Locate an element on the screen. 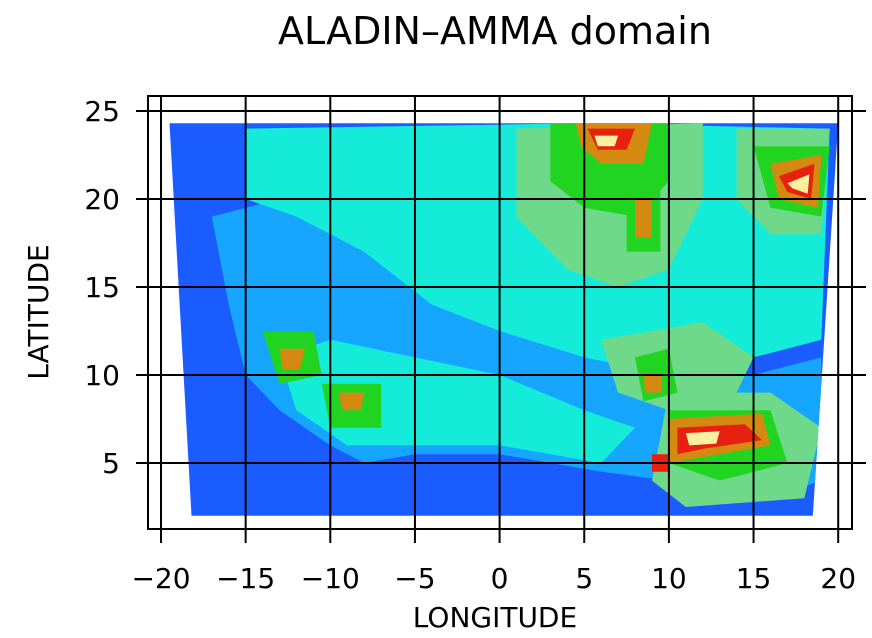 The image size is (872, 638). y-tick-label: 15 is located at coordinates (102, 287).